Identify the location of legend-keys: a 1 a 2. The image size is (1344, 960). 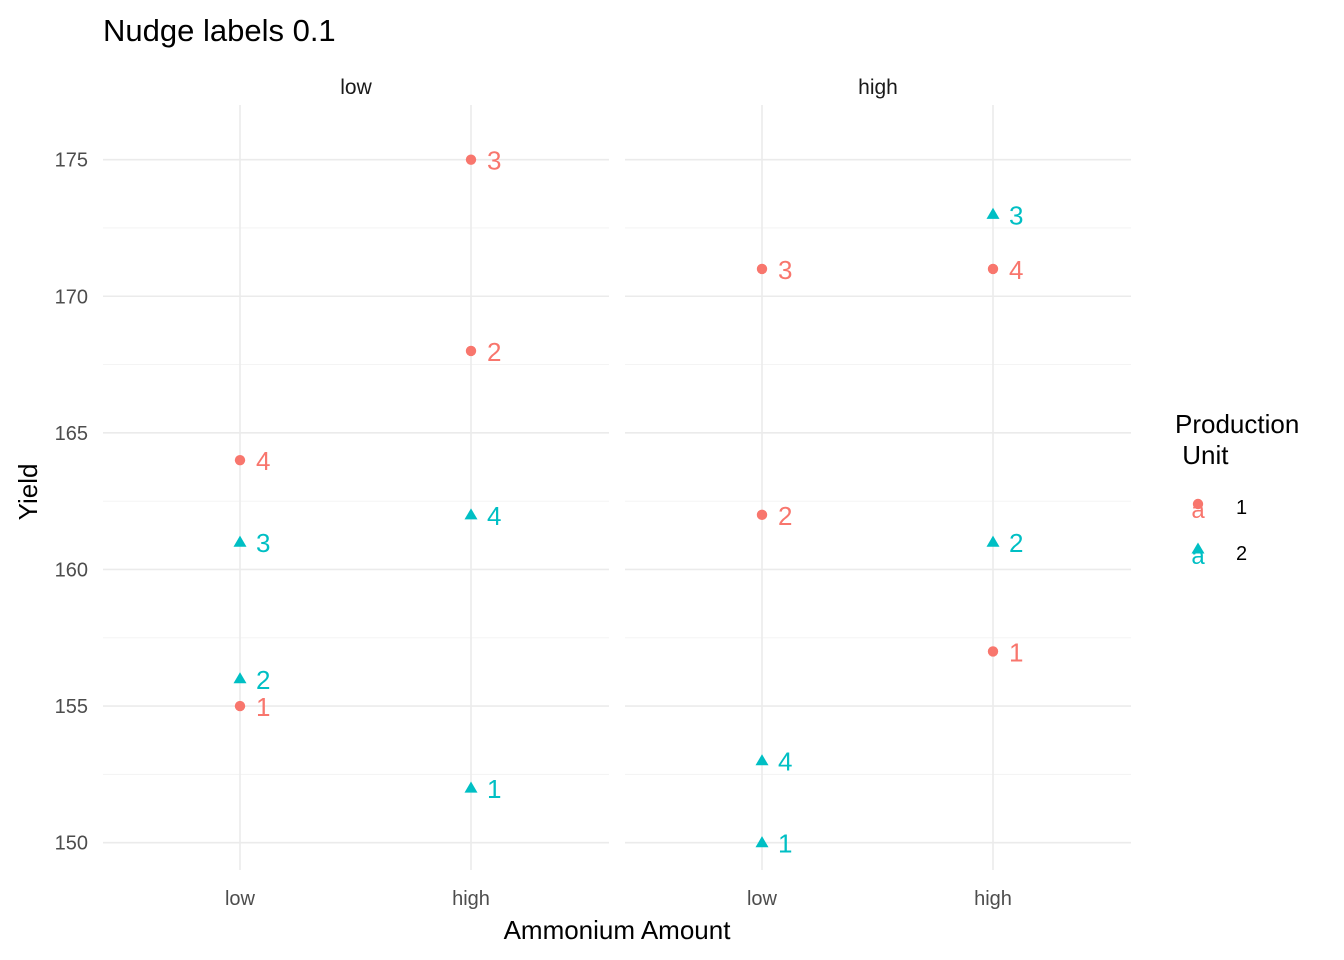
(1219, 533).